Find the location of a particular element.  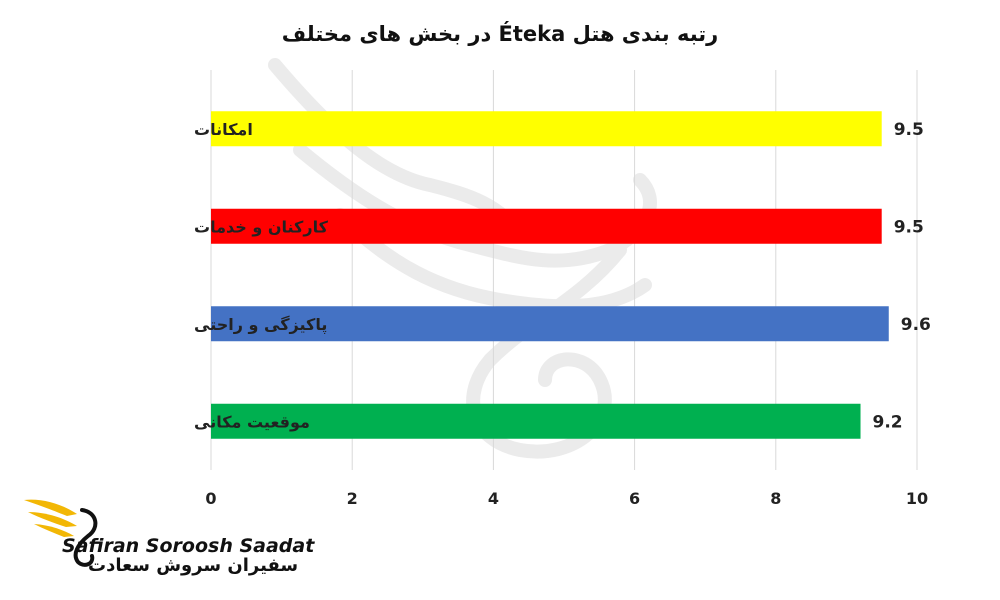

brand-logo-icon is located at coordinates (61, 533).